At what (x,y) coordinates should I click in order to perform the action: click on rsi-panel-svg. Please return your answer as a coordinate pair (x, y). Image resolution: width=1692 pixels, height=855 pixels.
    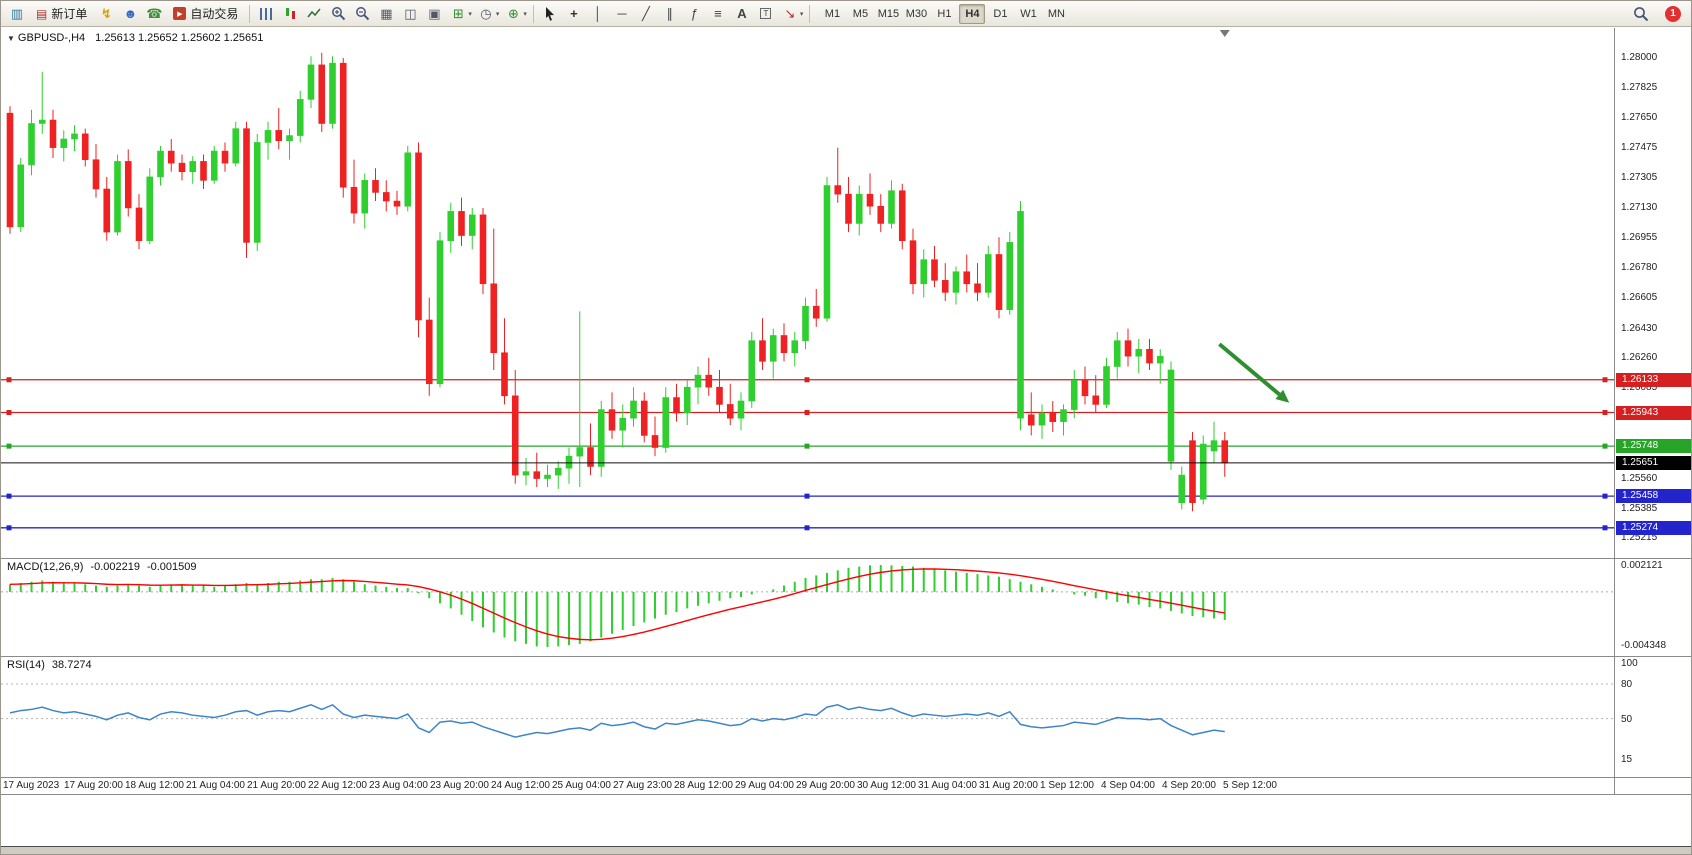
    Looking at the image, I should click on (807, 716).